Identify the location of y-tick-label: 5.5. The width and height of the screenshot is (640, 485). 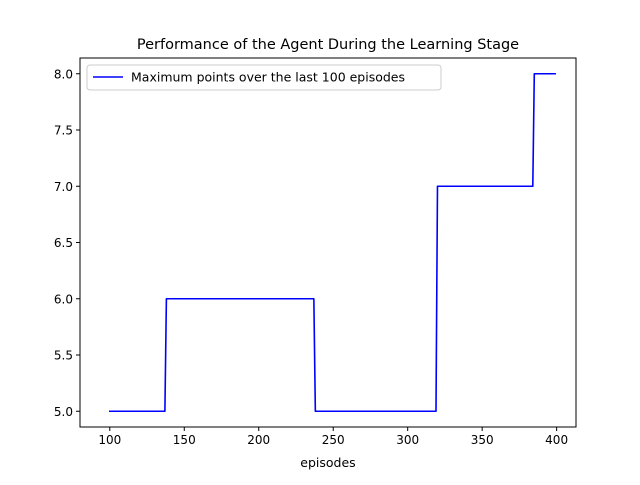
(63, 356).